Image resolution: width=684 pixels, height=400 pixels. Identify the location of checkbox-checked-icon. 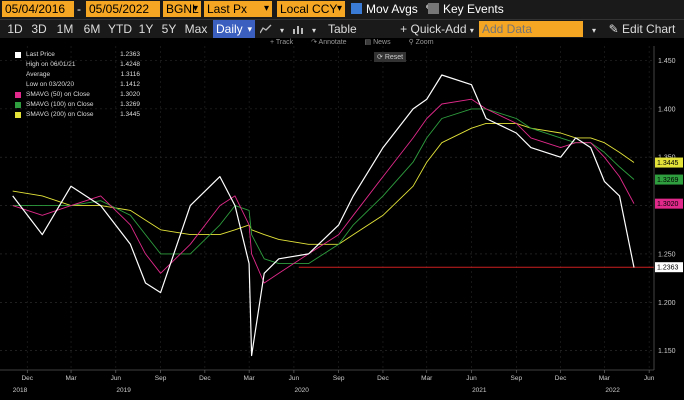
(356, 8).